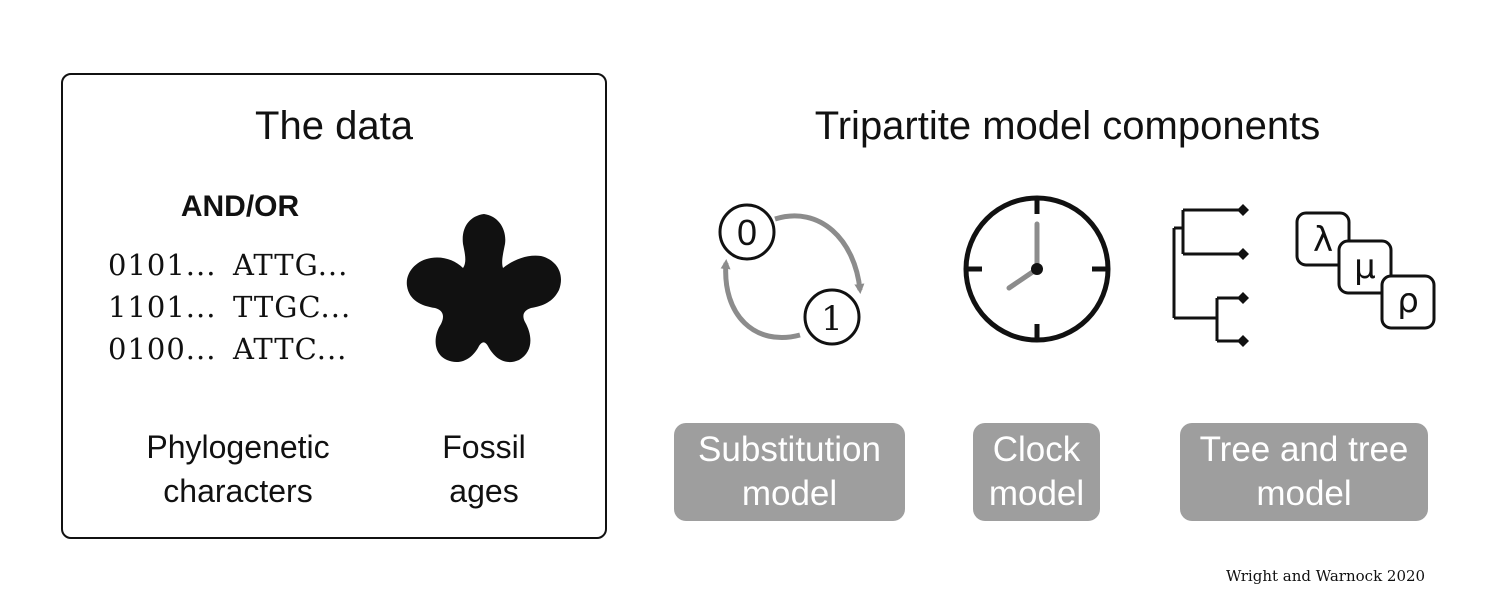 This screenshot has width=1498, height=608. I want to click on clock-model-pill: Clock model, so click(1036, 472).